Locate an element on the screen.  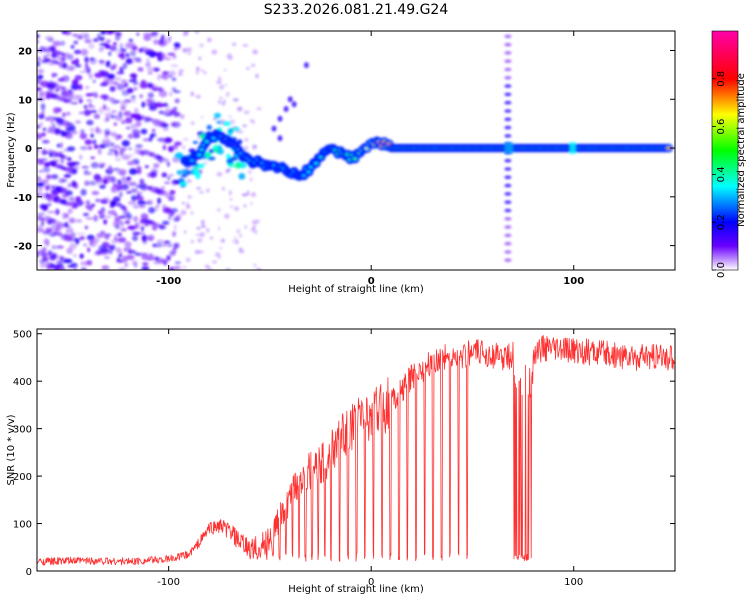
y-tick-label: 500 is located at coordinates (22, 335).